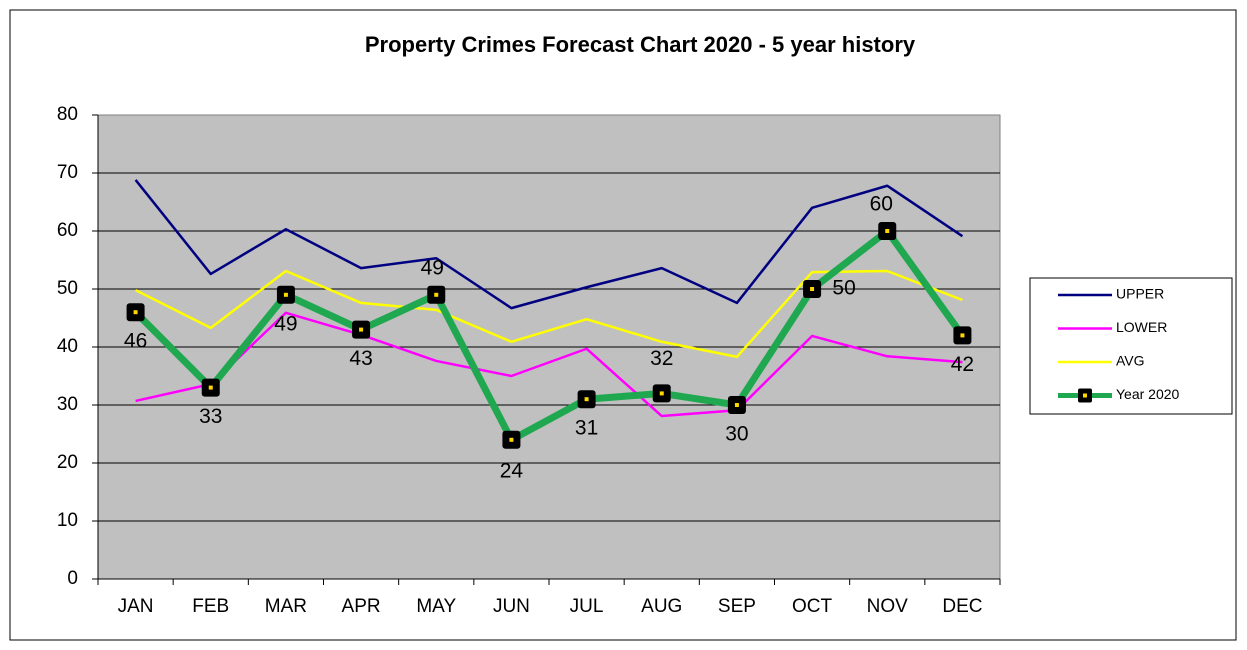 This screenshot has width=1247, height=650. I want to click on data-label: 60, so click(881, 204).